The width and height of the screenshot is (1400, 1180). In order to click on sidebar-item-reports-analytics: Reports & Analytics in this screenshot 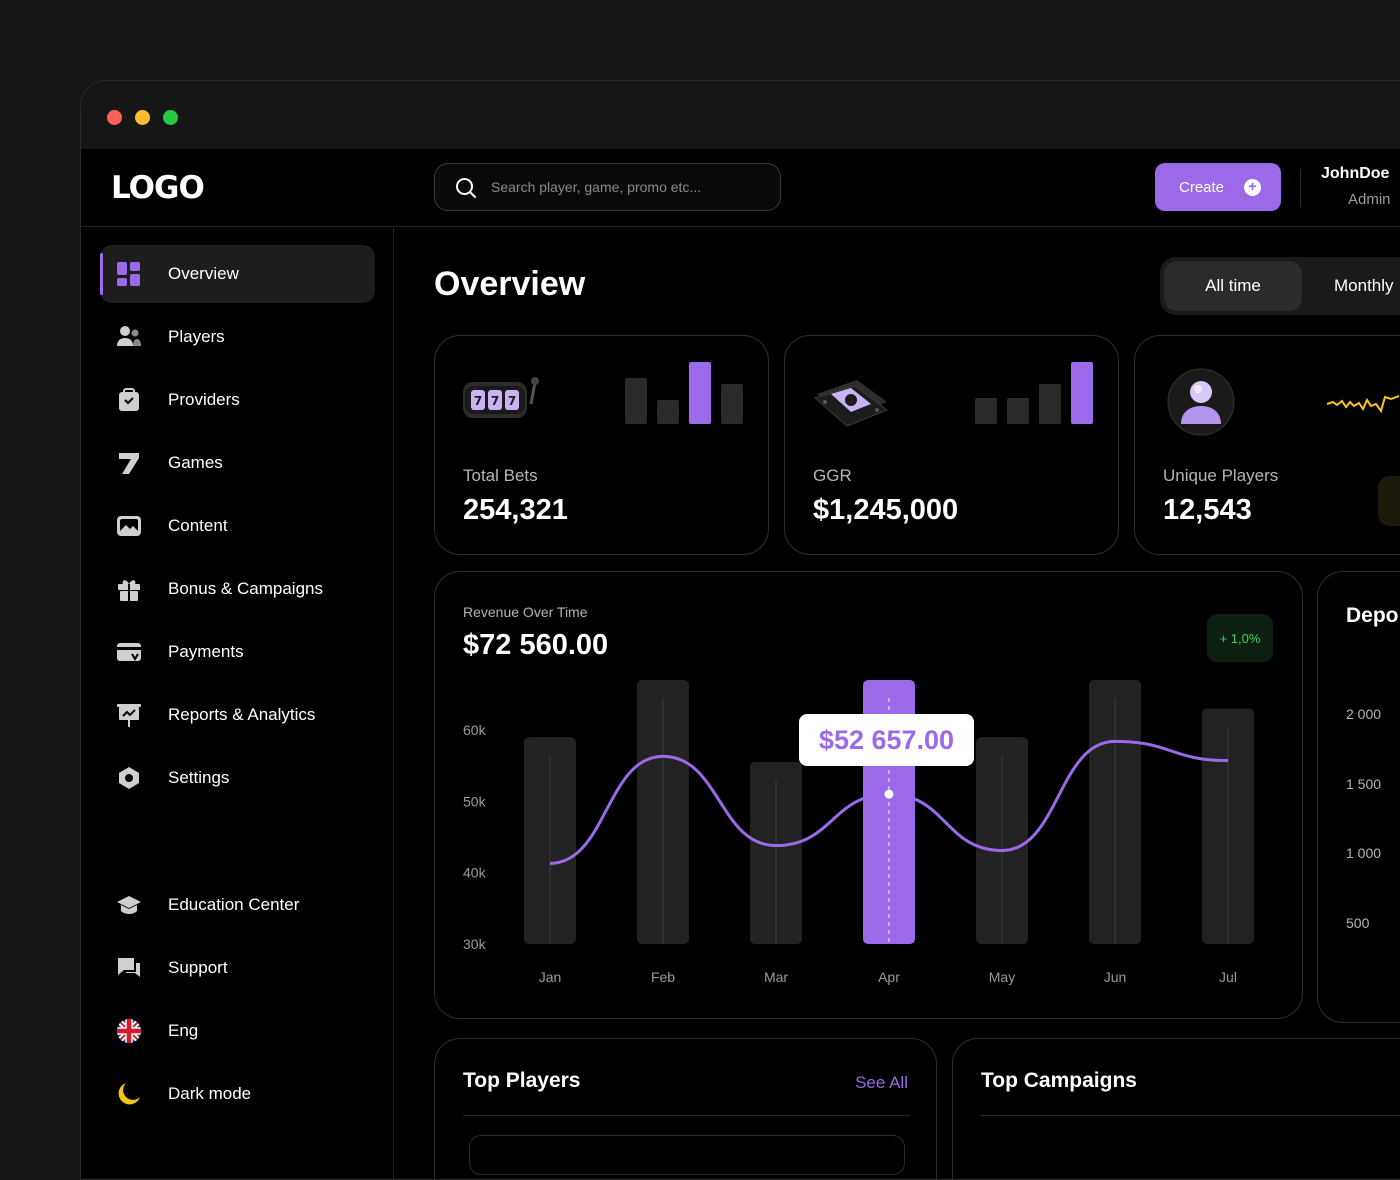, I will do `click(237, 715)`.